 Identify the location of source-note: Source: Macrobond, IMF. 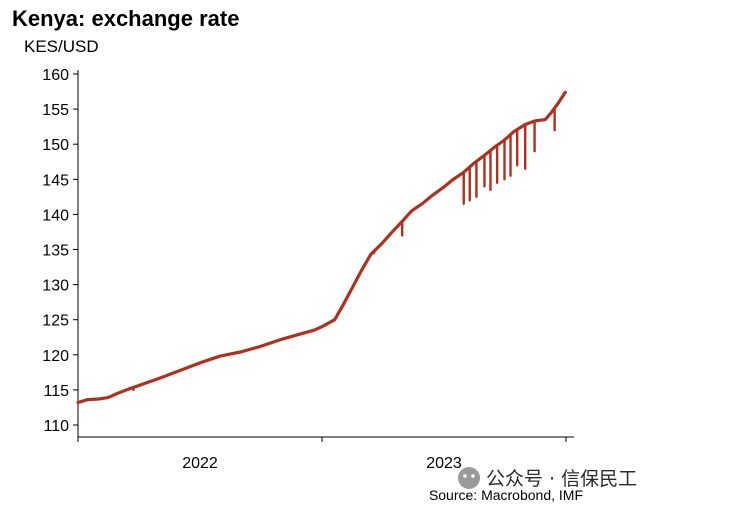
(506, 495).